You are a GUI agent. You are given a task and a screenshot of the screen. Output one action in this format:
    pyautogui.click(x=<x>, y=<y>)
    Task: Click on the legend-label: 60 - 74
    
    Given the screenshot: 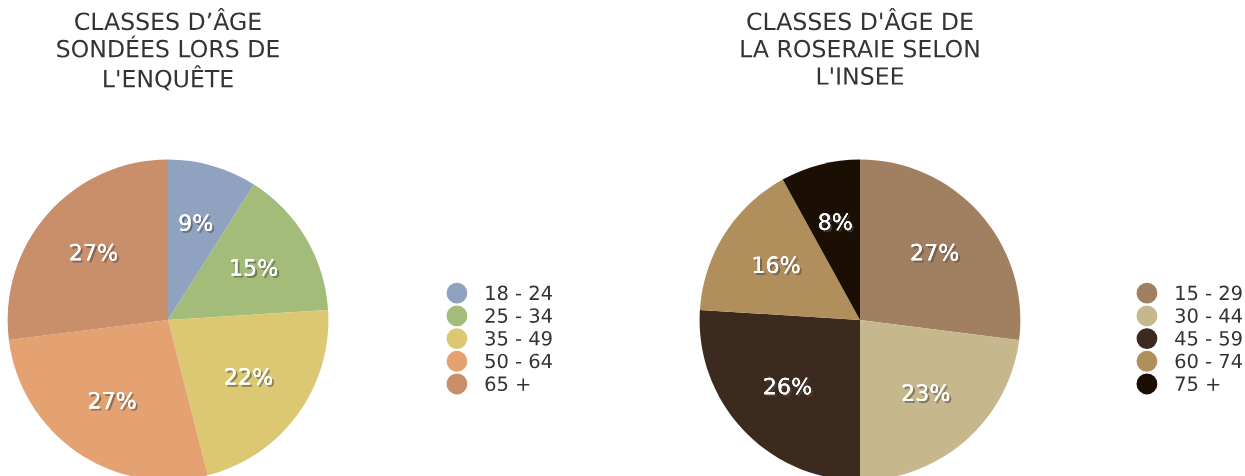 What is the action you would take?
    pyautogui.click(x=1208, y=361)
    